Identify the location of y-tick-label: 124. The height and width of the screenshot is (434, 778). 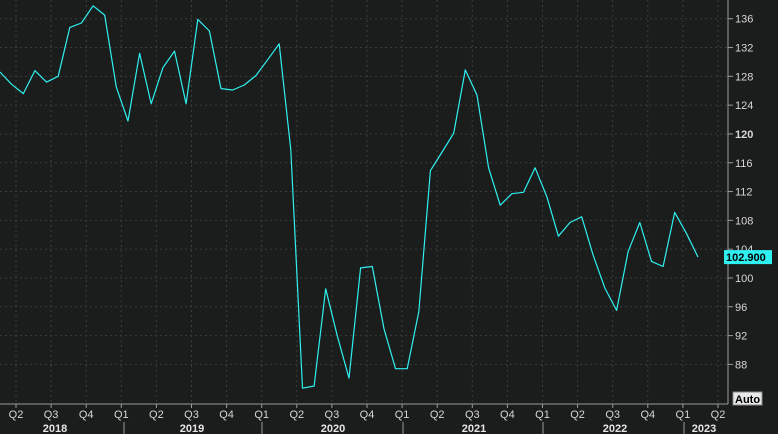
(744, 106).